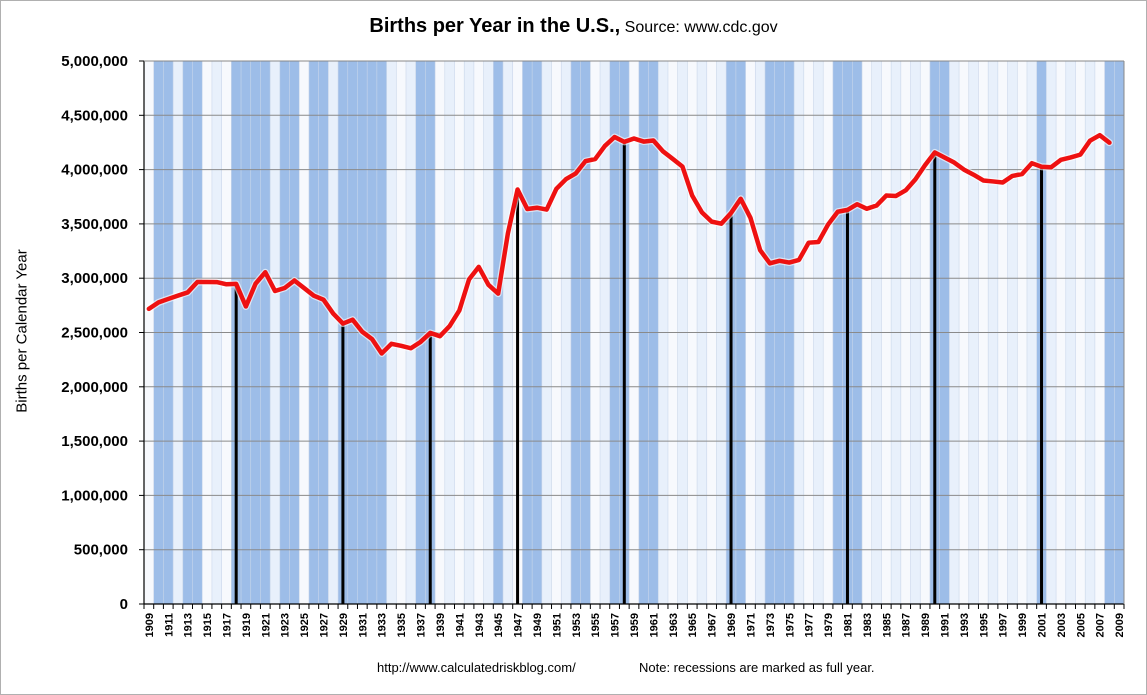 The width and height of the screenshot is (1147, 695). I want to click on x-tick-label-1909: 1909, so click(150, 625).